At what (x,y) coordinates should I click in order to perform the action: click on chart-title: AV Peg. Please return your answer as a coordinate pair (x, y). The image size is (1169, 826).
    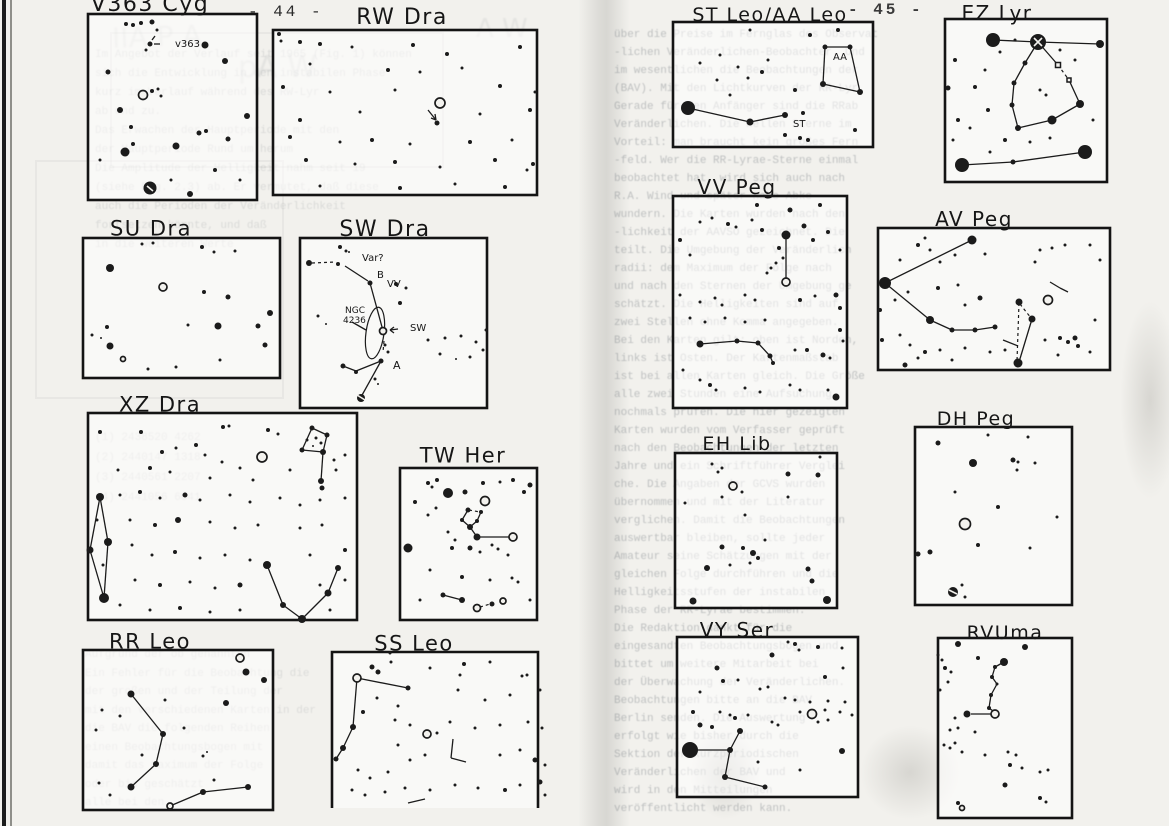
    Looking at the image, I should click on (974, 219).